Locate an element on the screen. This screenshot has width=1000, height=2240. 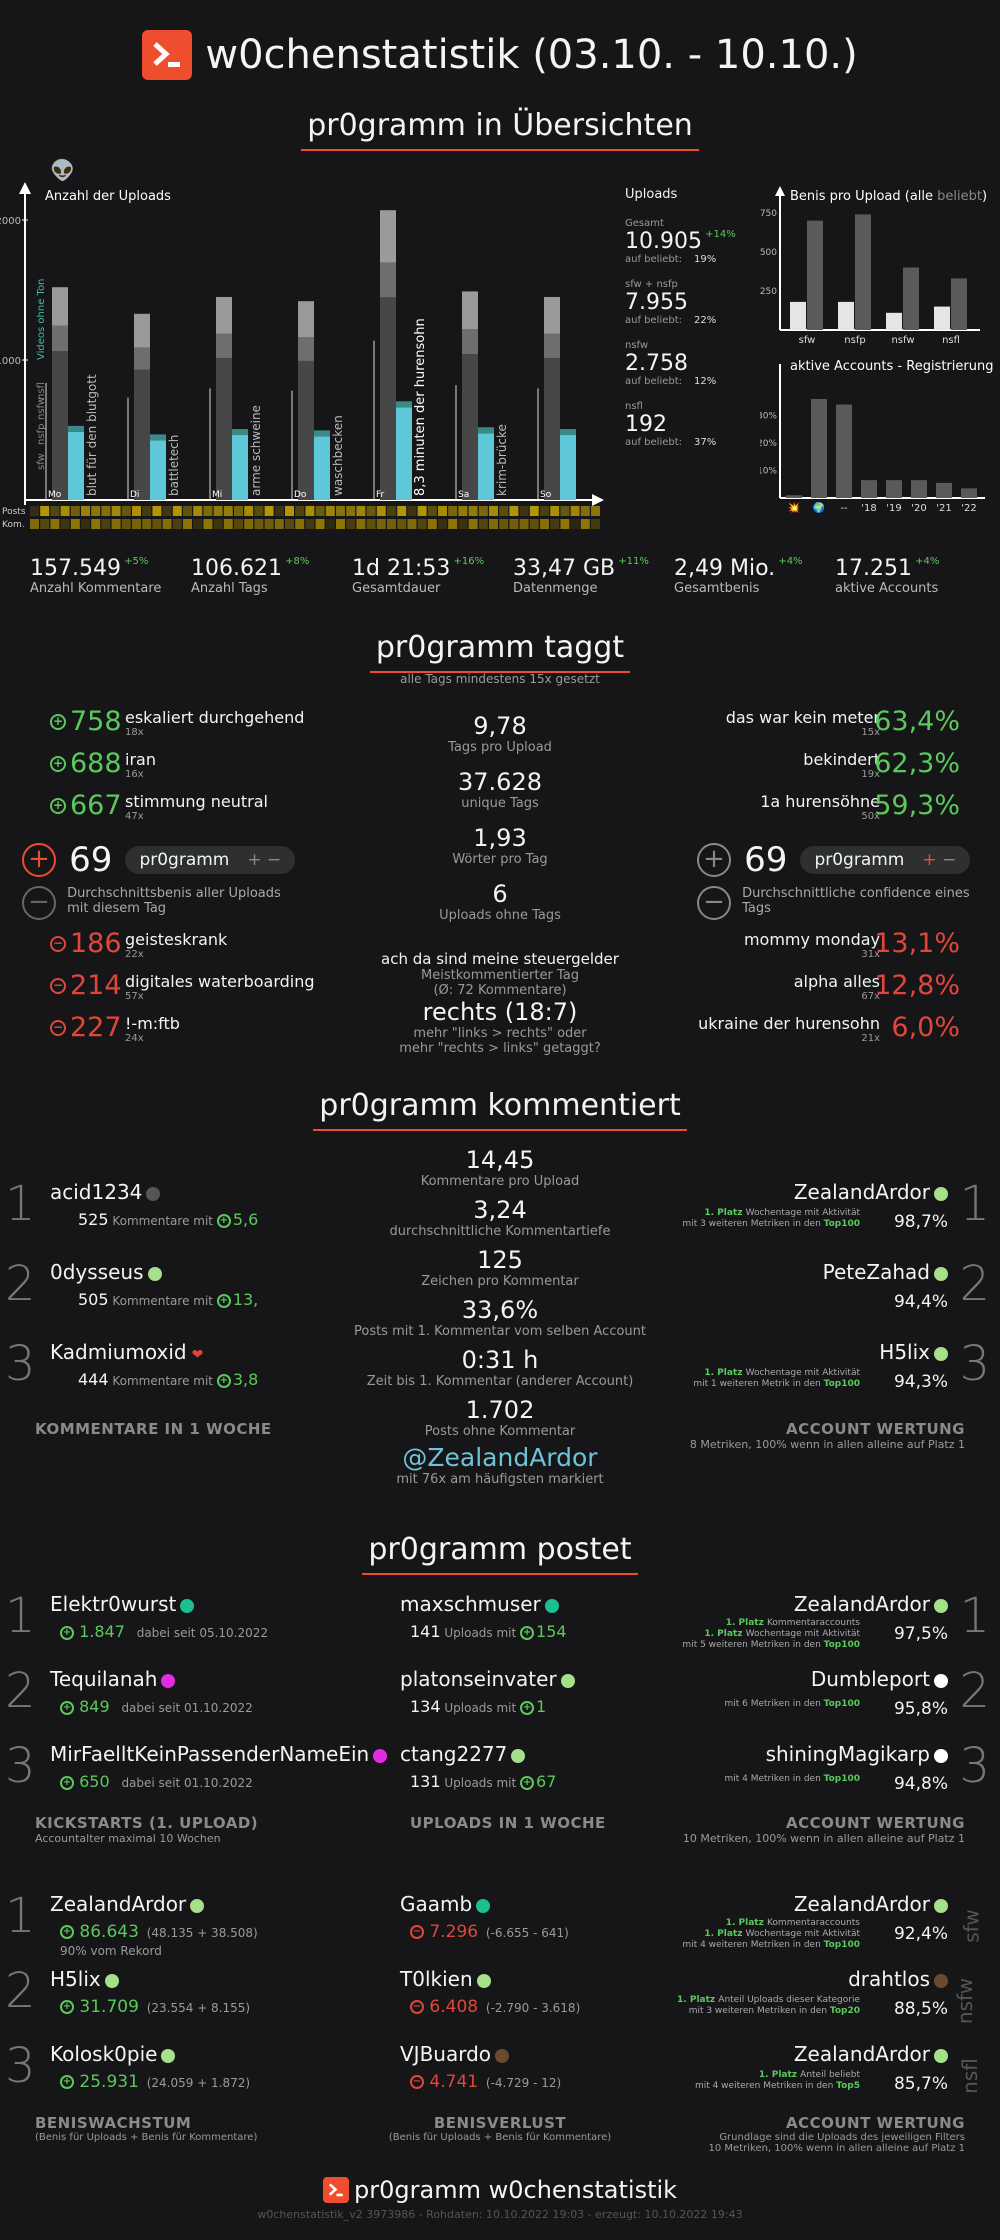
user-row: platonseinvater is located at coordinates (487, 1679).